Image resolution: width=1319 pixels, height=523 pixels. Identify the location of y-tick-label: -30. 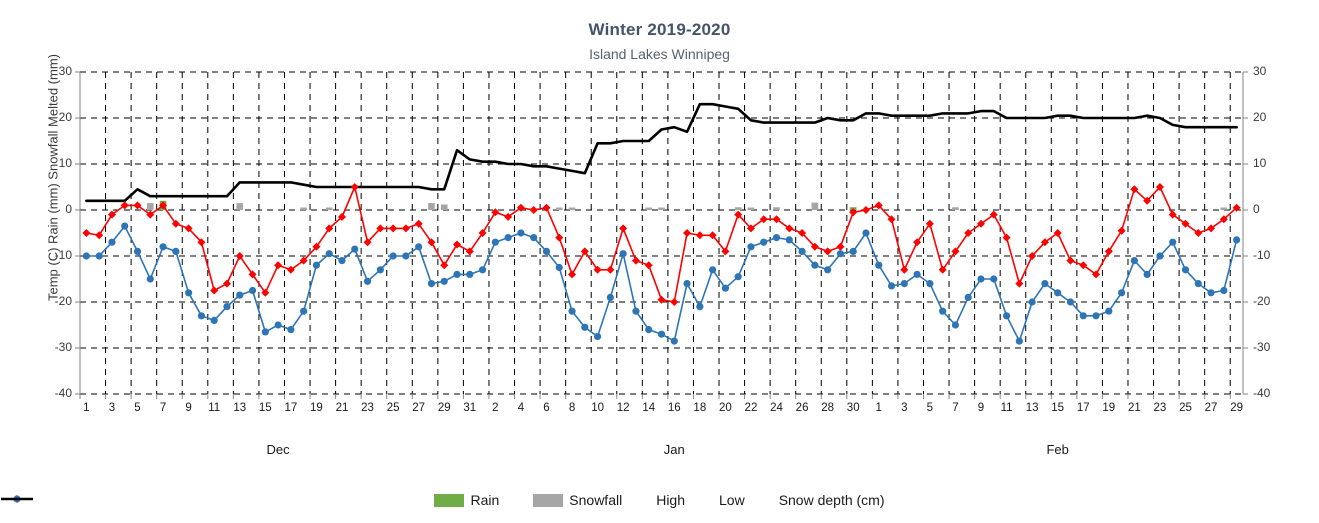
(63, 347).